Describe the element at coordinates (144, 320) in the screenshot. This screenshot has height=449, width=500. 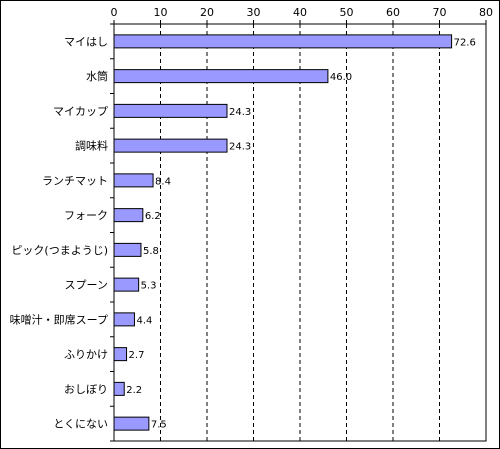
I see `value-label: 4.4` at that location.